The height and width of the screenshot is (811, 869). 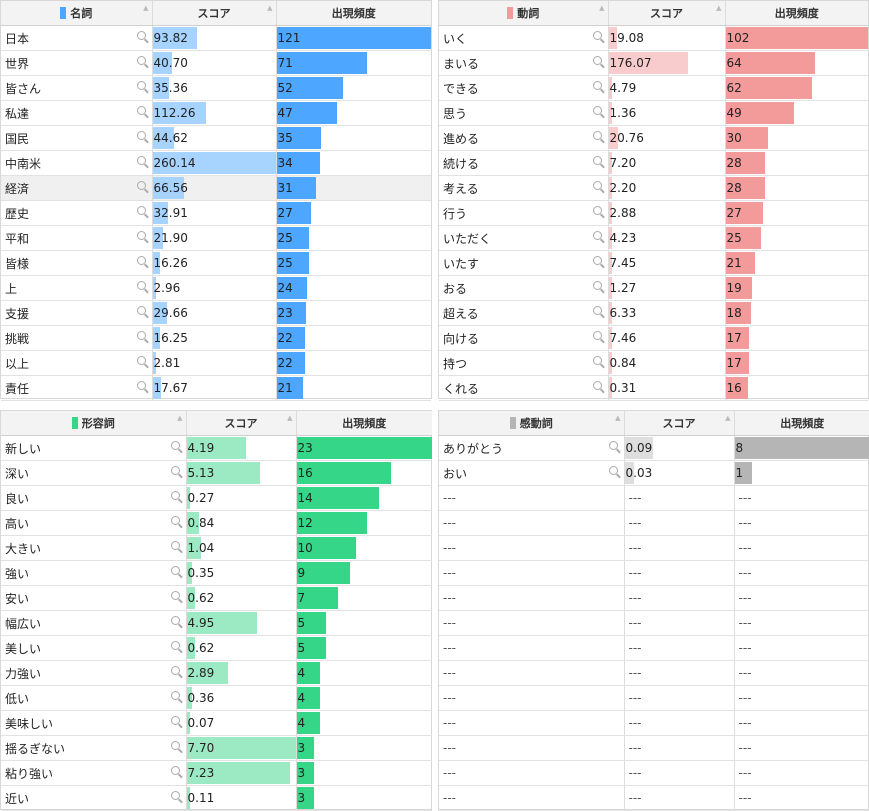 What do you see at coordinates (93, 748) in the screenshot?
I see `word-cell: 揺るぎない` at bounding box center [93, 748].